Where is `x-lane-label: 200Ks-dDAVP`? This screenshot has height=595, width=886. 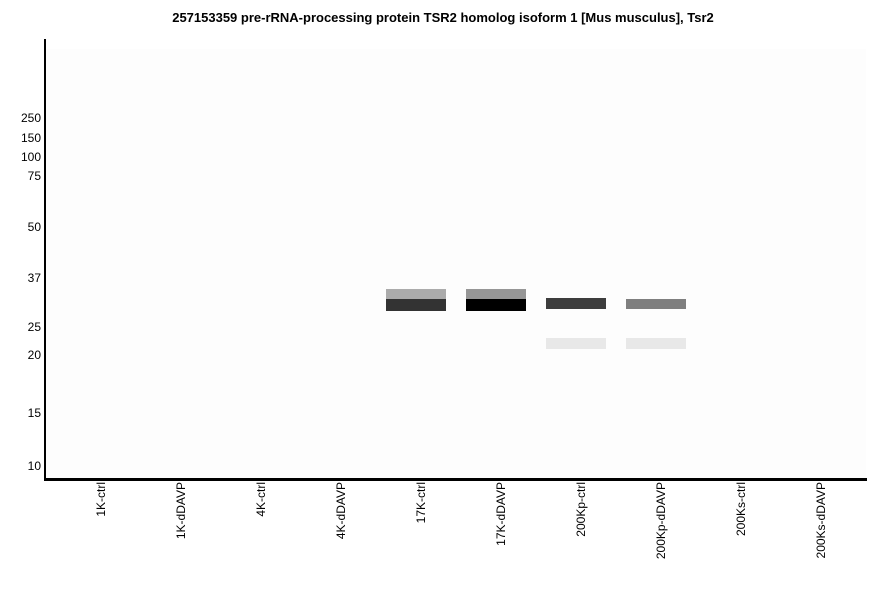 x-lane-label: 200Ks-dDAVP is located at coordinates (821, 520).